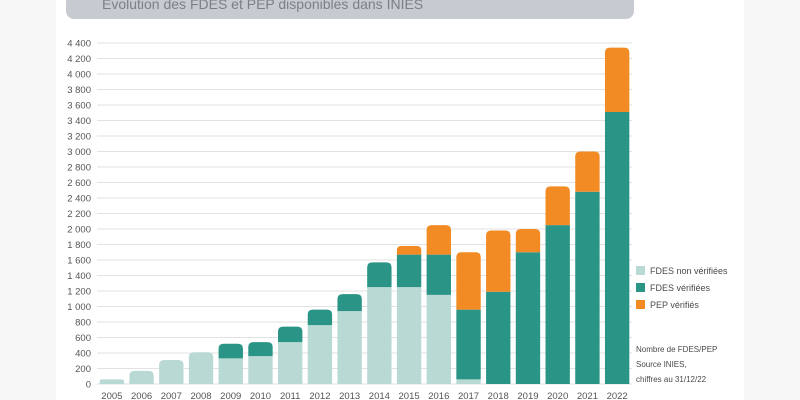  Describe the element at coordinates (79, 168) in the screenshot. I see `y-tick-label: 2 800` at that location.